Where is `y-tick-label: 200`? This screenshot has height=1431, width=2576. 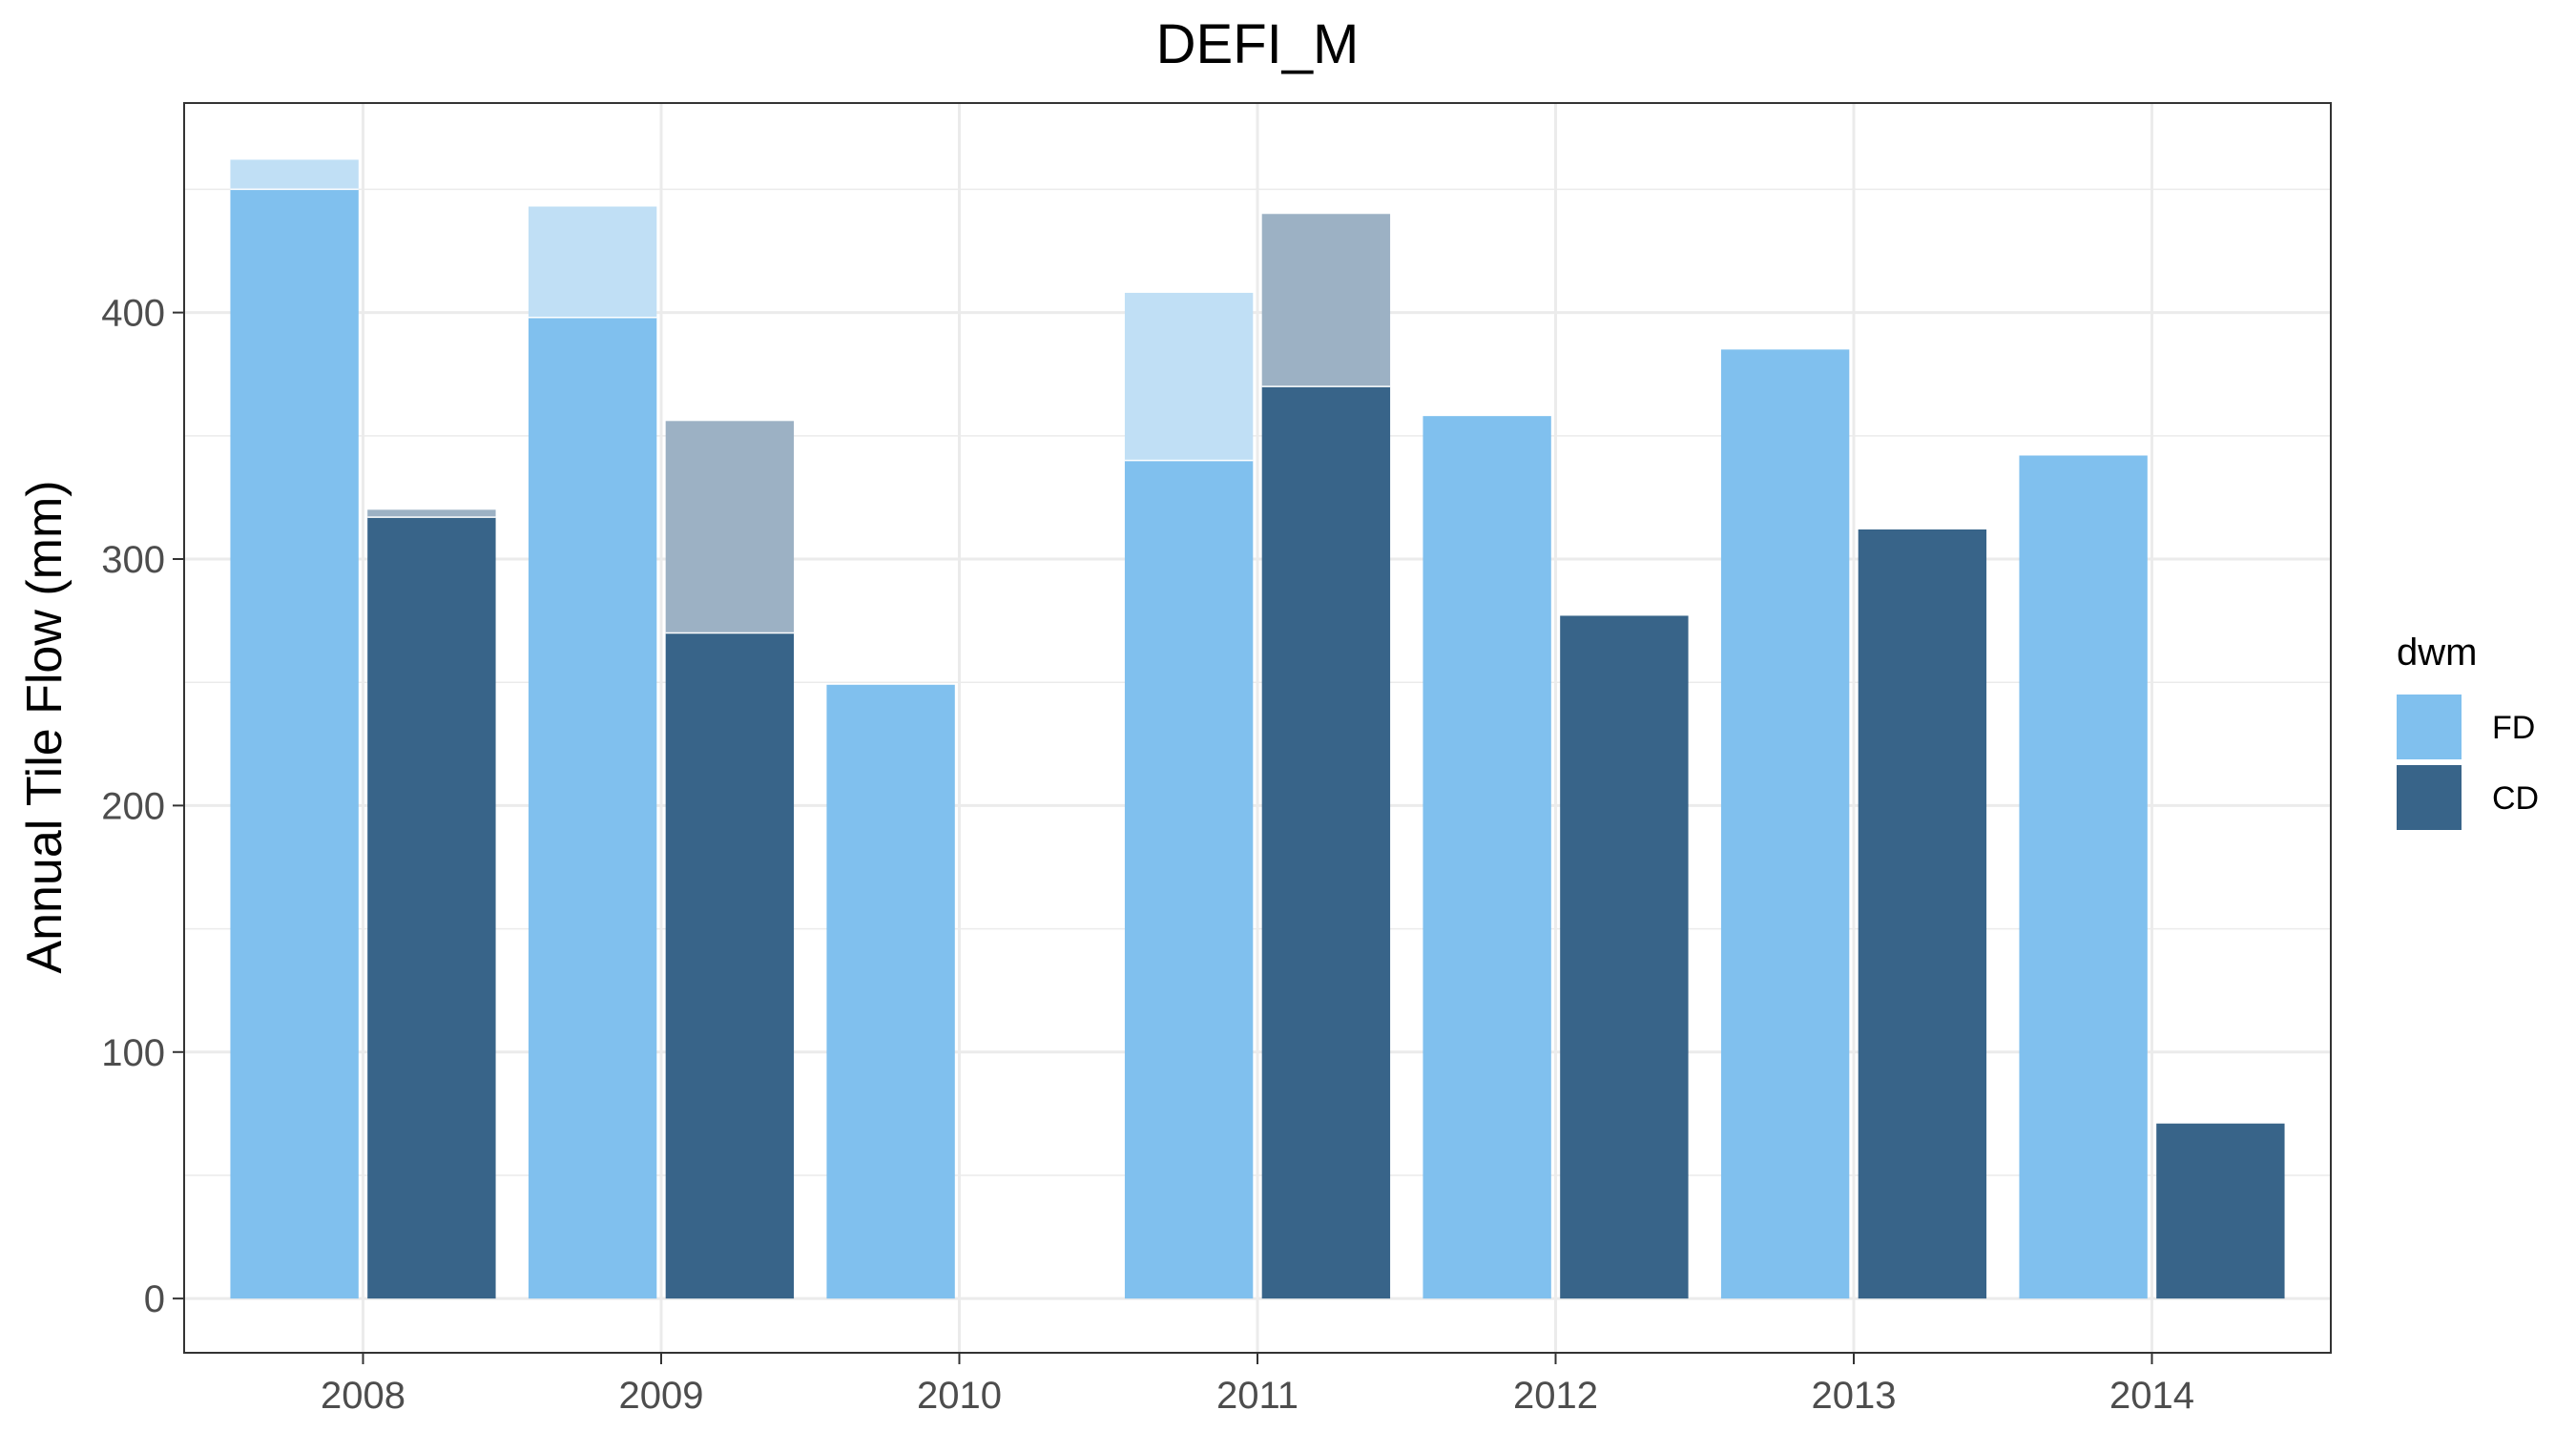
y-tick-label: 200 is located at coordinates (133, 806).